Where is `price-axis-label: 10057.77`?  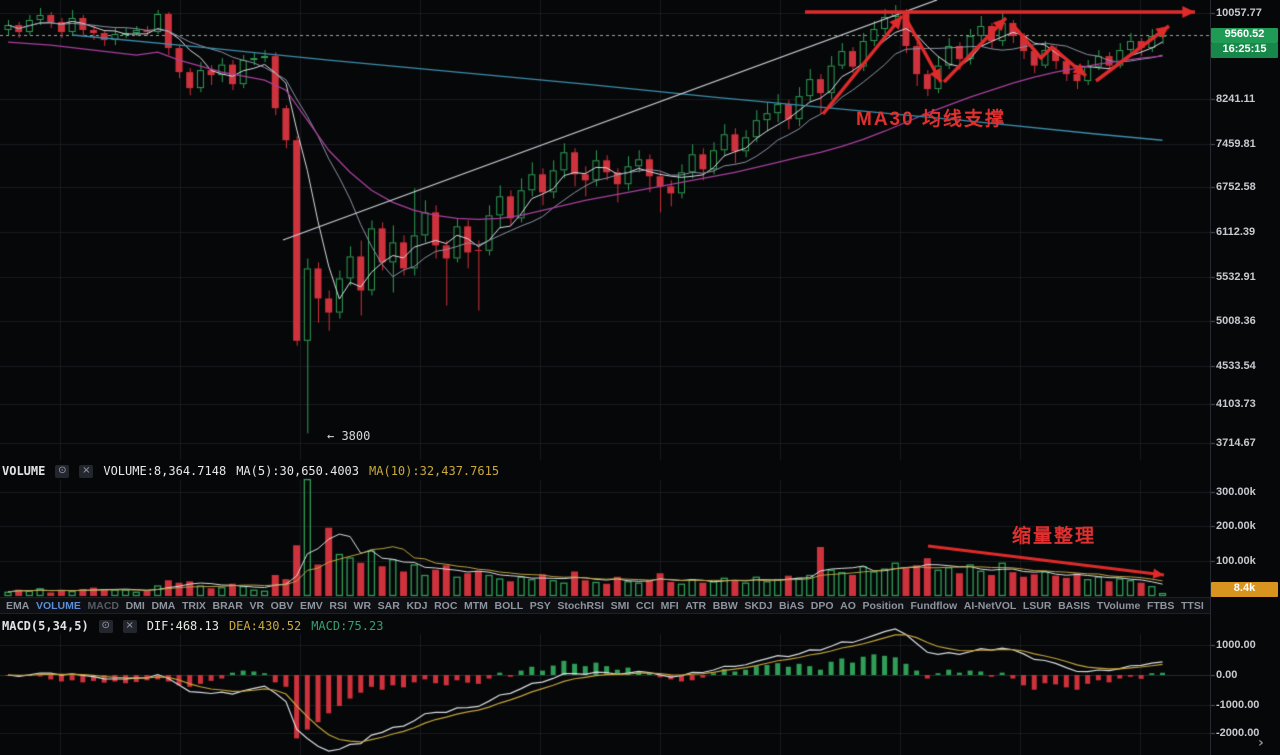 price-axis-label: 10057.77 is located at coordinates (1239, 13).